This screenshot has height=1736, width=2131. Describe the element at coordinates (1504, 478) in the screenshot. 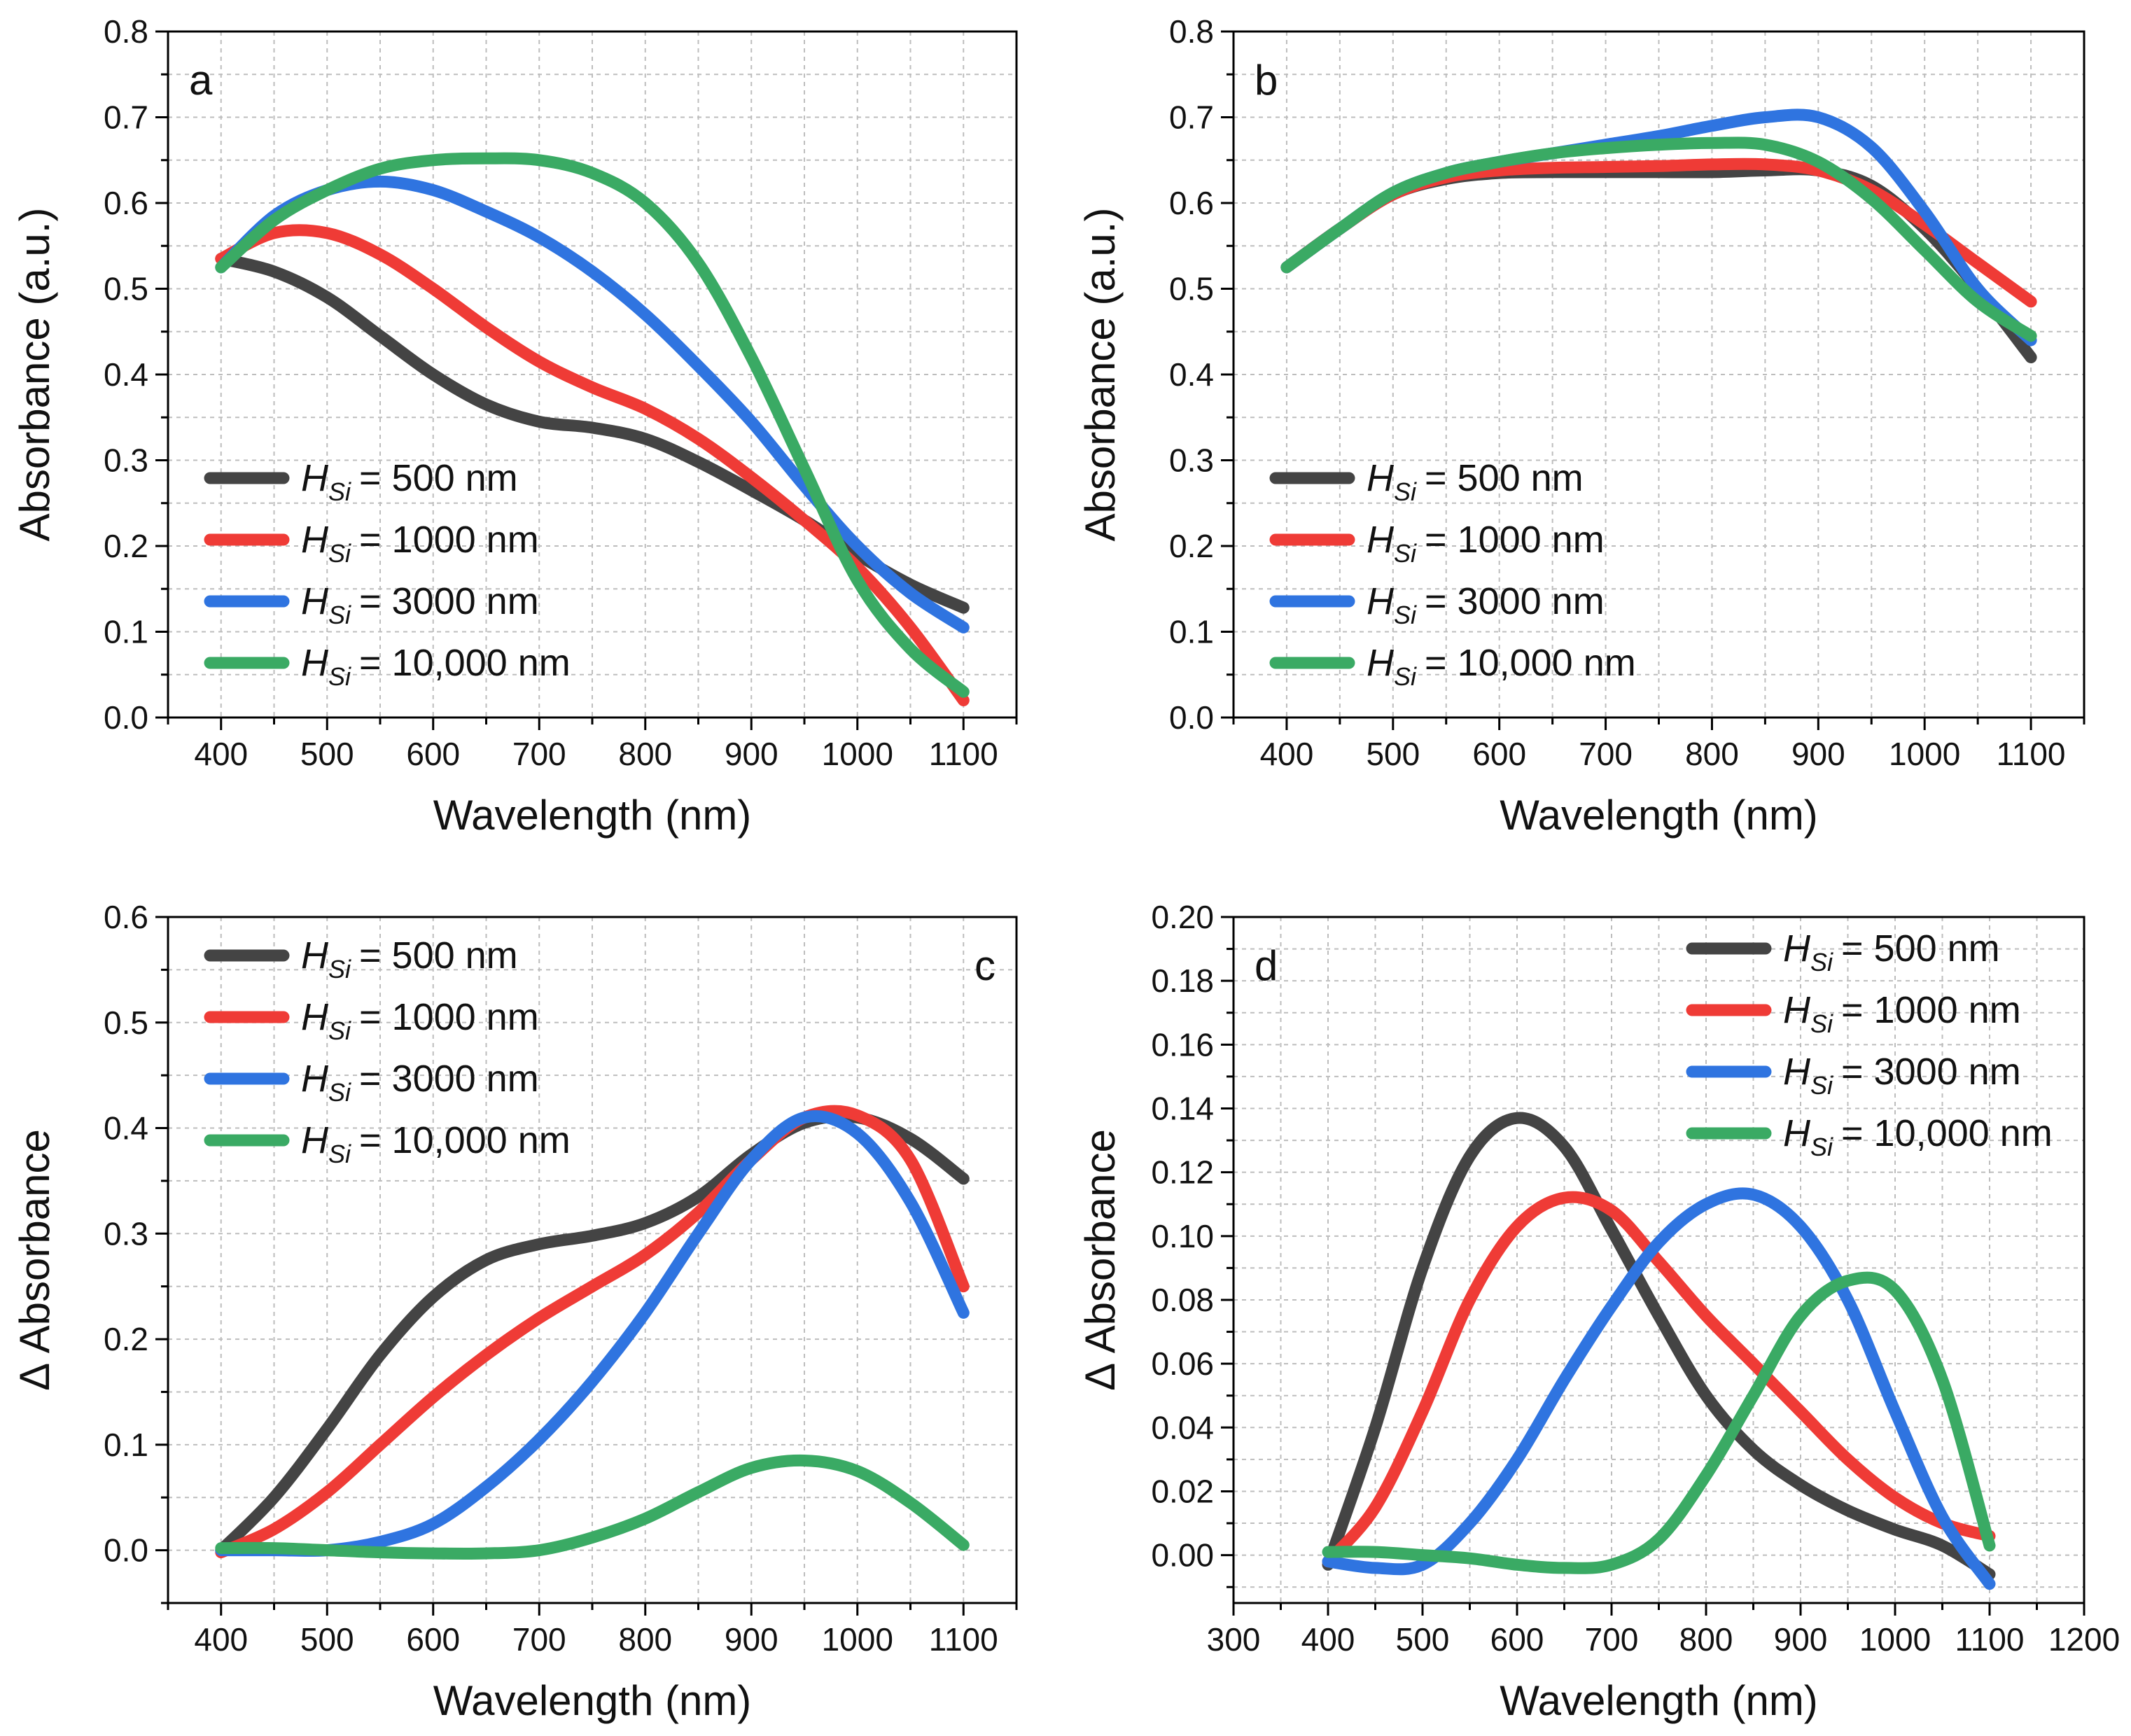

I see `legend-label-value: = 500 nm` at that location.